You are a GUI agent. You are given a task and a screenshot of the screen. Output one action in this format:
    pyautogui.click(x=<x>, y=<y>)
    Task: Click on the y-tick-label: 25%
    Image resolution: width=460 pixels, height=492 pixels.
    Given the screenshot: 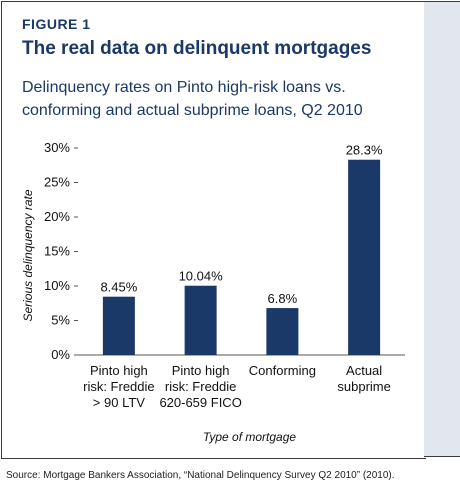 What is the action you would take?
    pyautogui.click(x=57, y=182)
    